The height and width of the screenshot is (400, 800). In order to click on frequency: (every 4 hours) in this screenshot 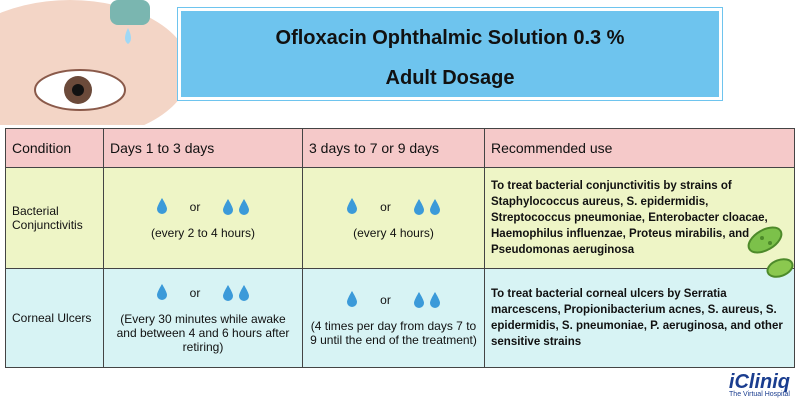, I will do `click(393, 232)`.